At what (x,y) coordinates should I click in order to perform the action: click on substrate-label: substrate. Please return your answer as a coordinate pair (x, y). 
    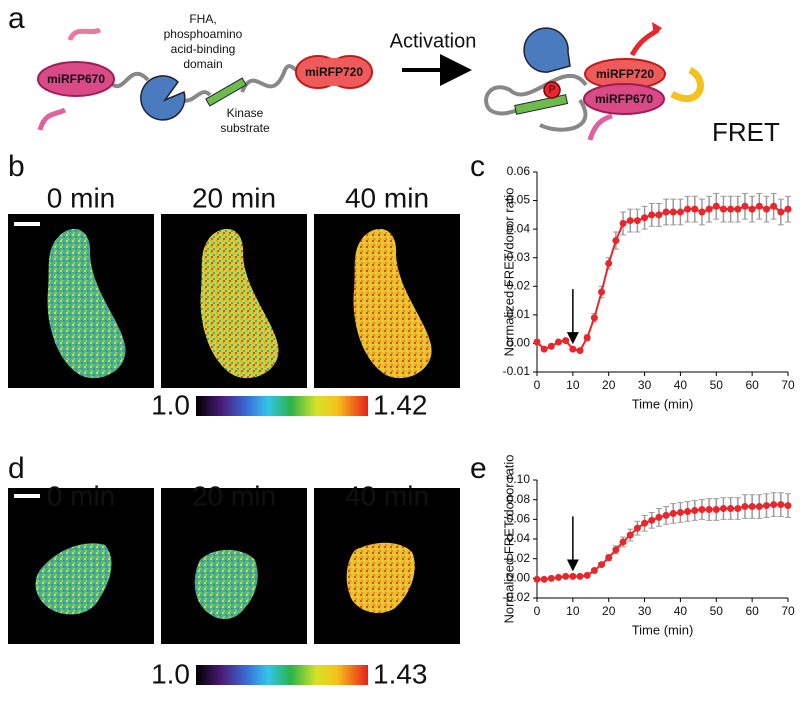
    Looking at the image, I should click on (245, 128).